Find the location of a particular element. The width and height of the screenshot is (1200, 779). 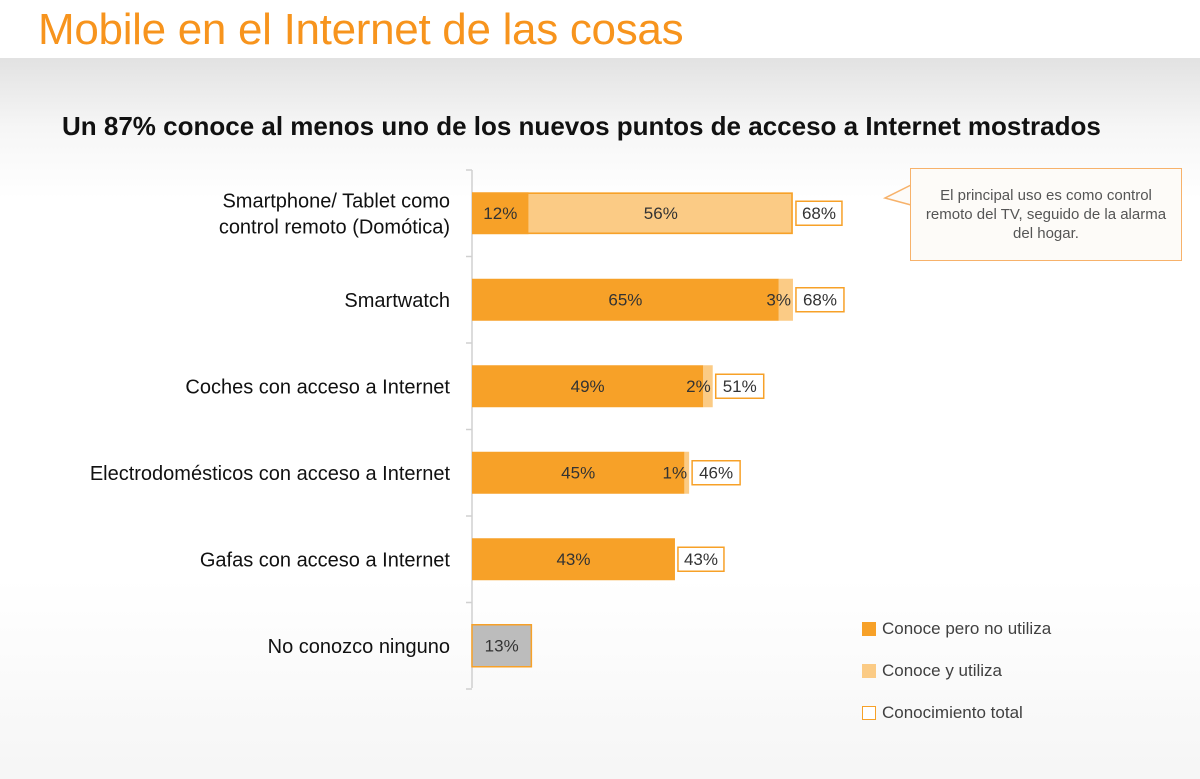

total-value-label: 43% is located at coordinates (701, 559).